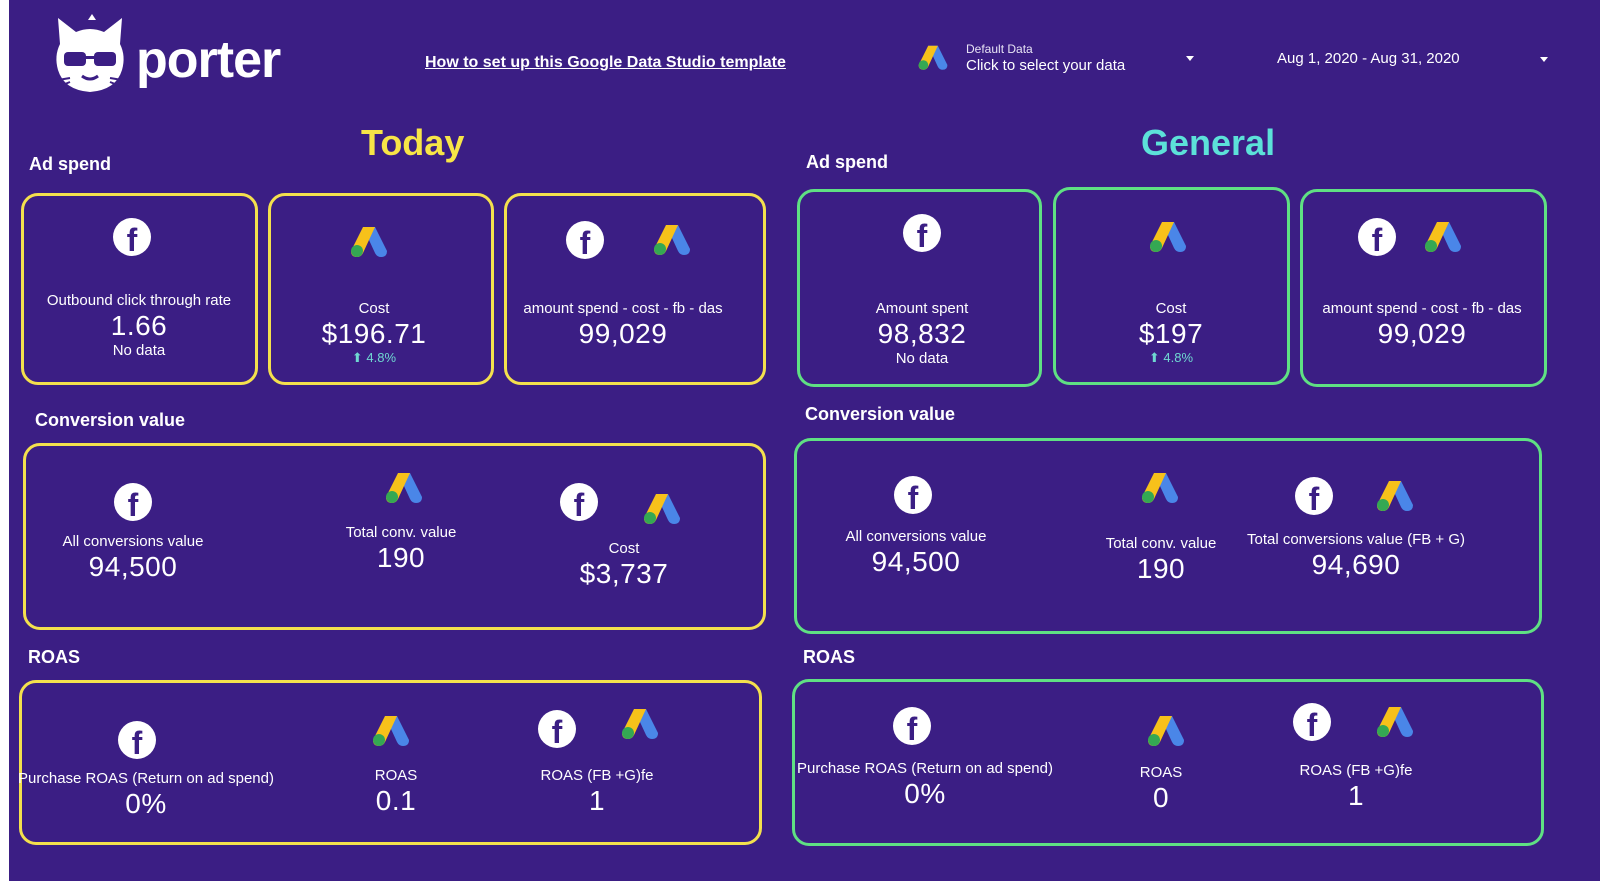 The width and height of the screenshot is (1600, 881). I want to click on logo-text: porter, so click(208, 60).